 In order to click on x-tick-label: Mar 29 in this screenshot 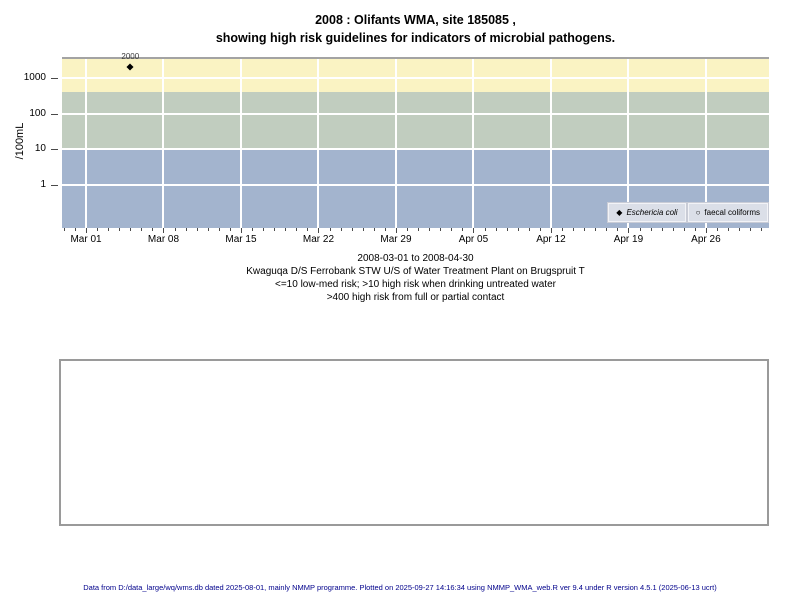, I will do `click(396, 239)`.